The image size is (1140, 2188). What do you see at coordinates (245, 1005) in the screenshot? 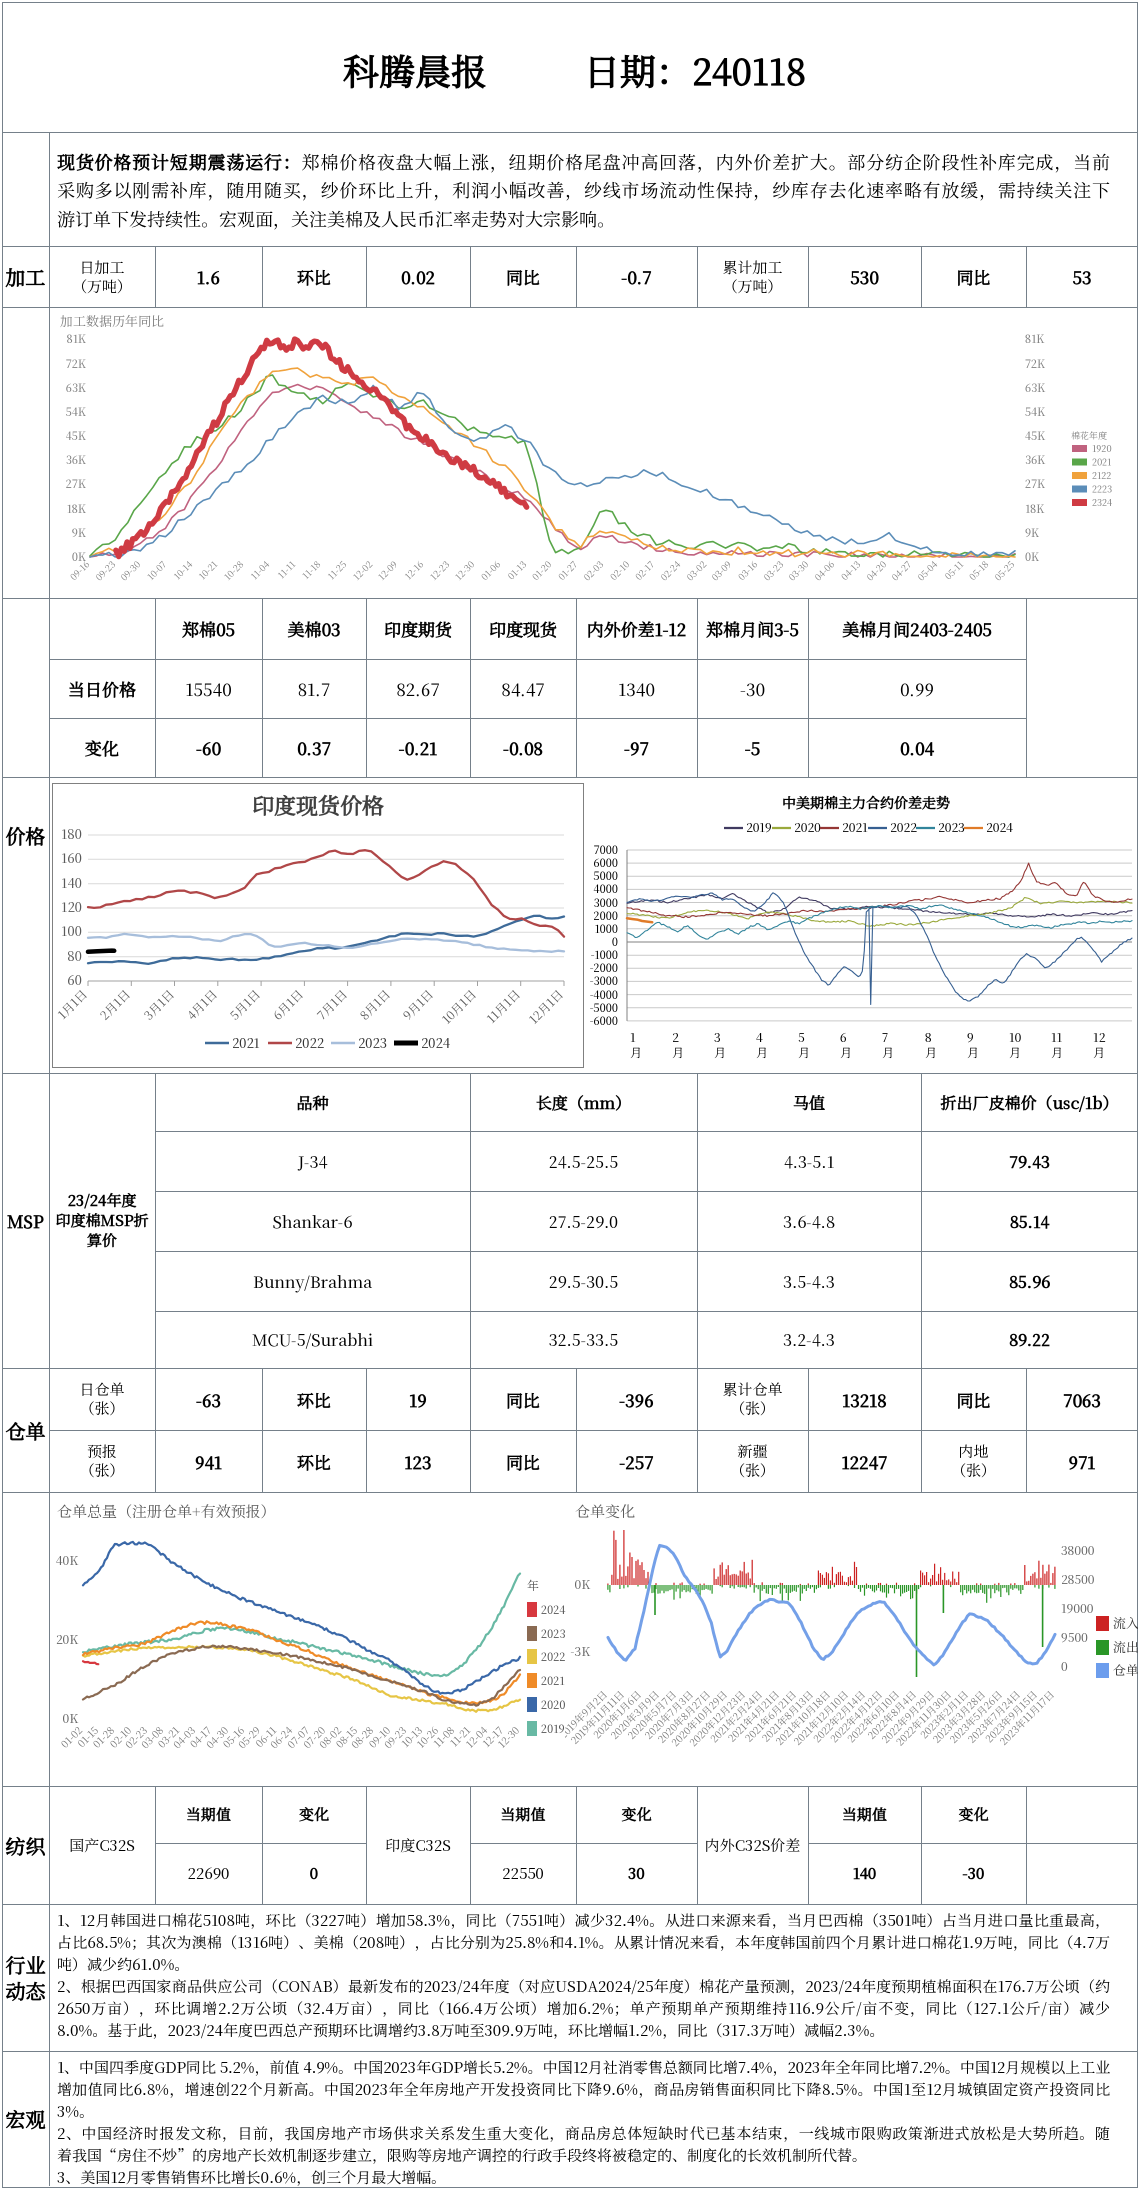
I see `svg-text: 5月1日` at bounding box center [245, 1005].